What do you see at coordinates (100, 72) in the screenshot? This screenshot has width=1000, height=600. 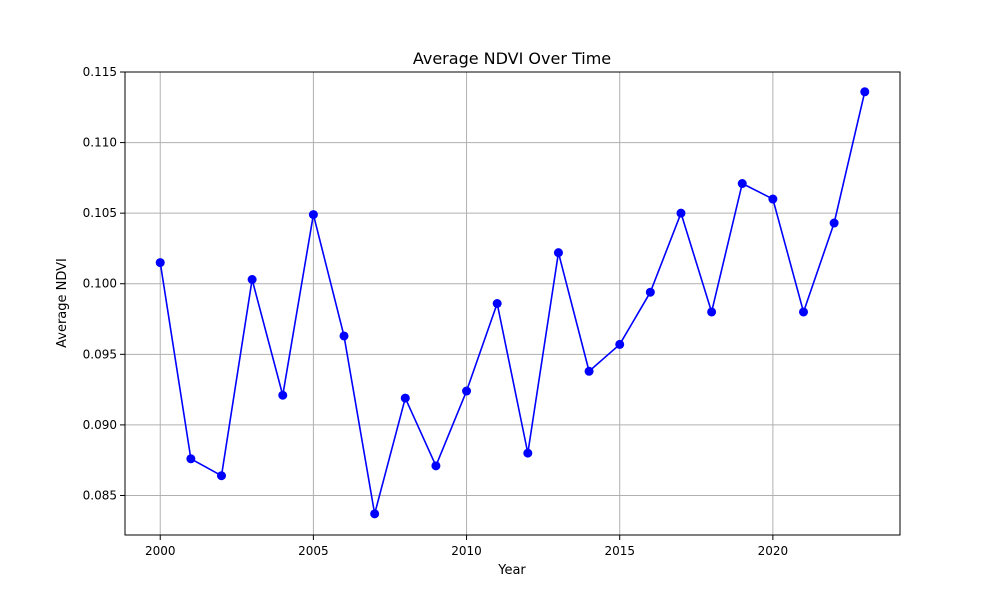 I see `y-tick-label: 0.115` at bounding box center [100, 72].